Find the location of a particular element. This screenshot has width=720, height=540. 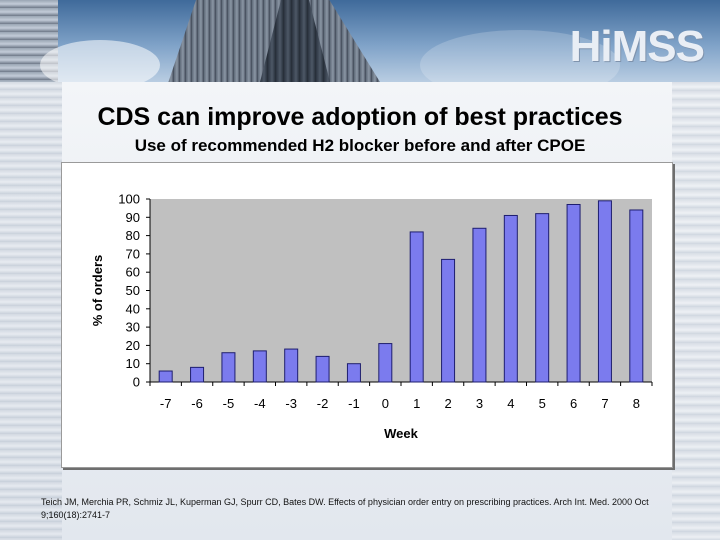

y-tick-label: 100 is located at coordinates (129, 199).